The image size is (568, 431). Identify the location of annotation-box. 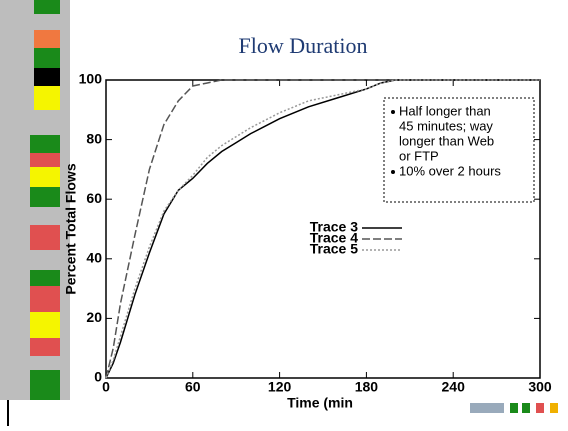
(459, 150).